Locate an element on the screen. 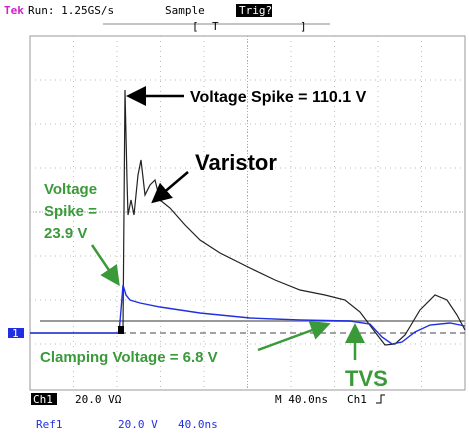  bracket: ] is located at coordinates (303, 26).